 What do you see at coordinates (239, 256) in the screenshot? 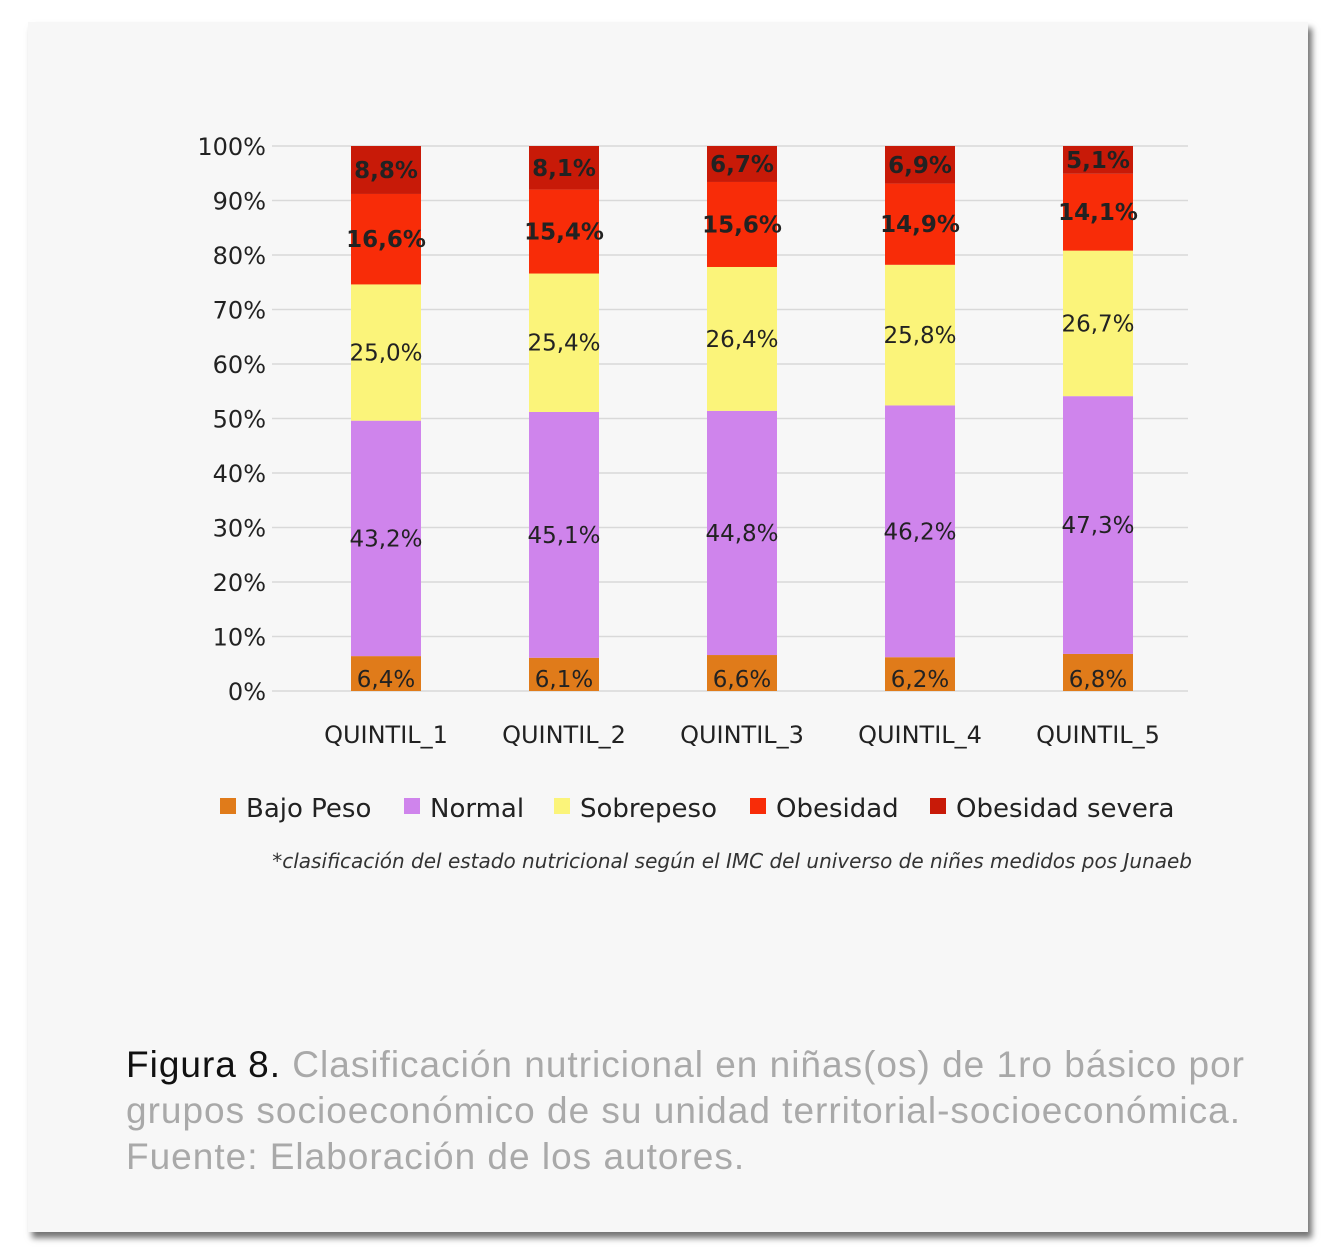
I see `y-tick-label: 80%` at bounding box center [239, 256].